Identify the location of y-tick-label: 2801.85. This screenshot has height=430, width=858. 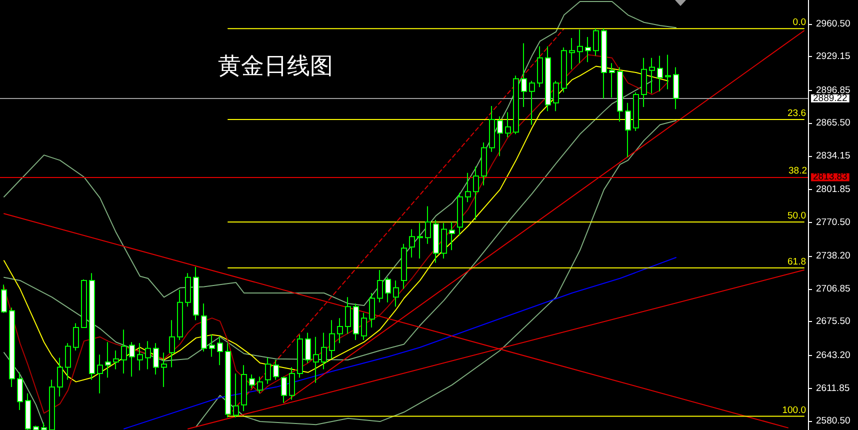
(833, 190).